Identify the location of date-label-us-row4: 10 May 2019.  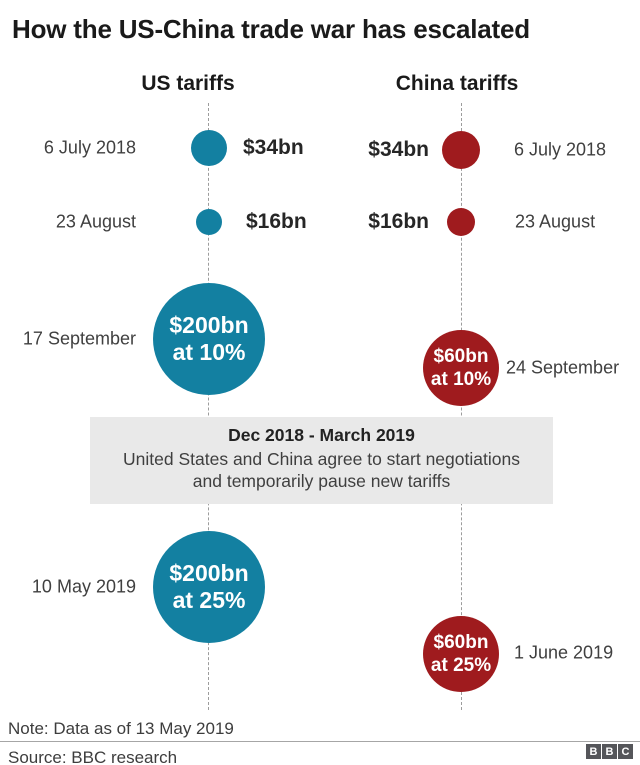
(83, 586).